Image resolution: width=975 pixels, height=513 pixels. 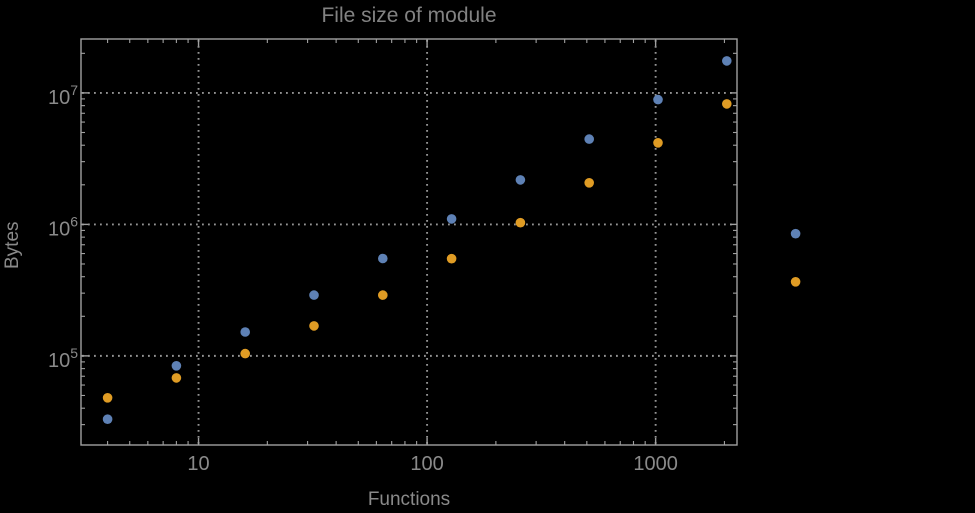 What do you see at coordinates (426, 464) in the screenshot?
I see `x-tick-label: 100` at bounding box center [426, 464].